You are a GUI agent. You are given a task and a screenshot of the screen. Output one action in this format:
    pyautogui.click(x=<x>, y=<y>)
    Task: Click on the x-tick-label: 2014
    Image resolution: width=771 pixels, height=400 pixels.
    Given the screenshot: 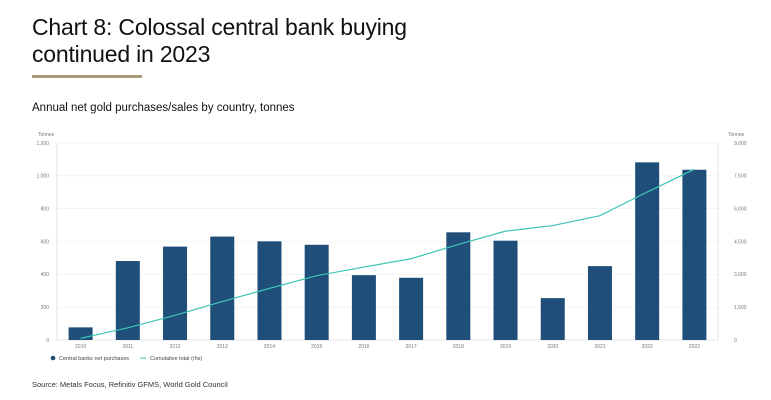 What is the action you would take?
    pyautogui.click(x=269, y=347)
    